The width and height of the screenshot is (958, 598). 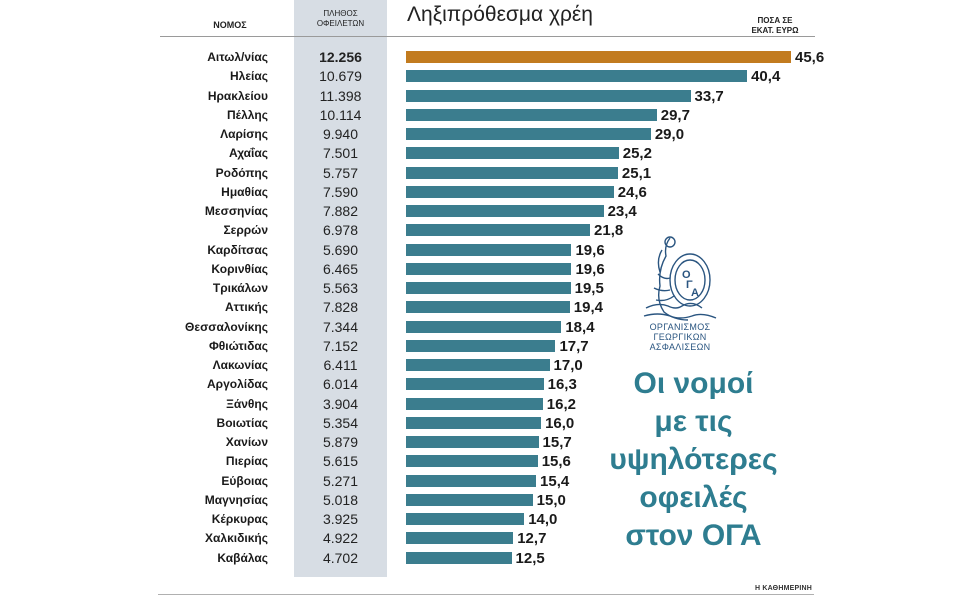 What do you see at coordinates (500, 14) in the screenshot?
I see `chart-title: Ληξιπρόθεσμα χρέη` at bounding box center [500, 14].